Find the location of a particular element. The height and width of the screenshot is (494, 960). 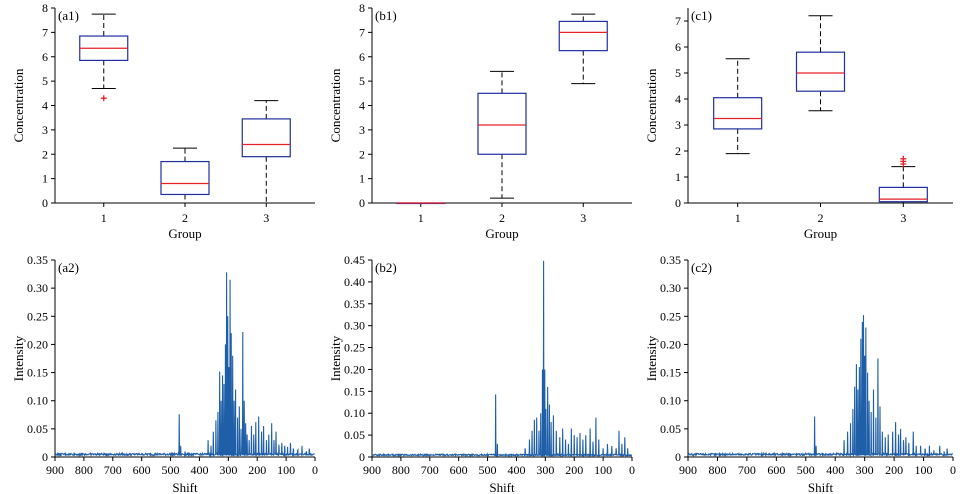

x-tick-label: 700 is located at coordinates (430, 470).